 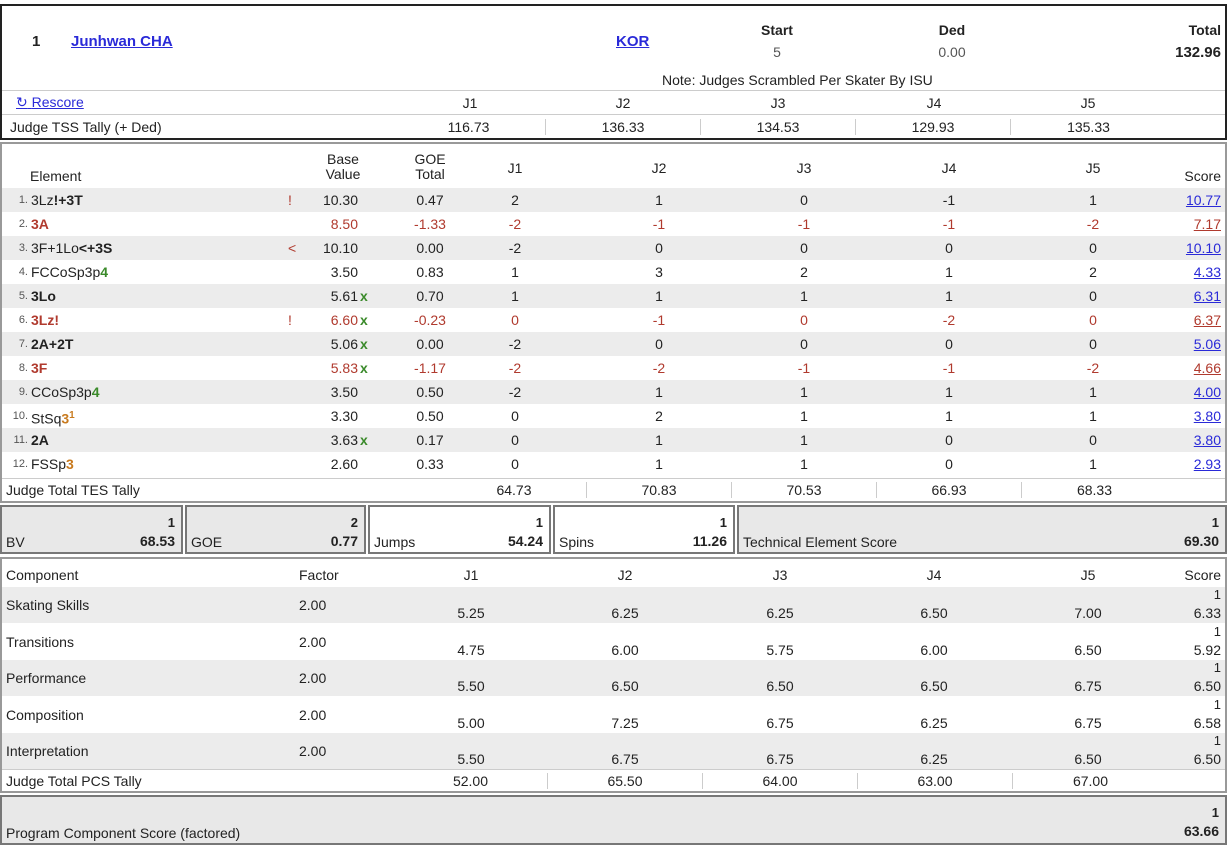 What do you see at coordinates (1088, 575) in the screenshot?
I see `judge-header: J5` at bounding box center [1088, 575].